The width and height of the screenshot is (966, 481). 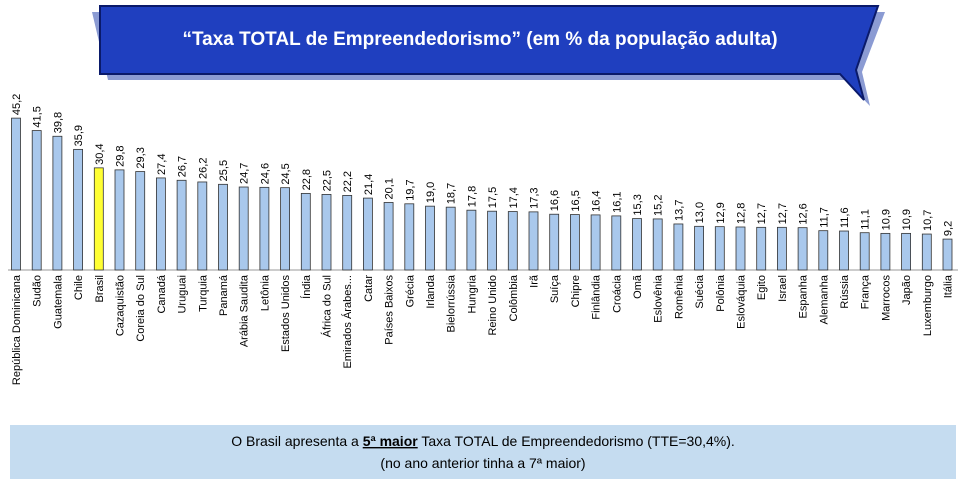 What do you see at coordinates (390, 310) in the screenshot?
I see `x-tick-label: Países Baixos` at bounding box center [390, 310].